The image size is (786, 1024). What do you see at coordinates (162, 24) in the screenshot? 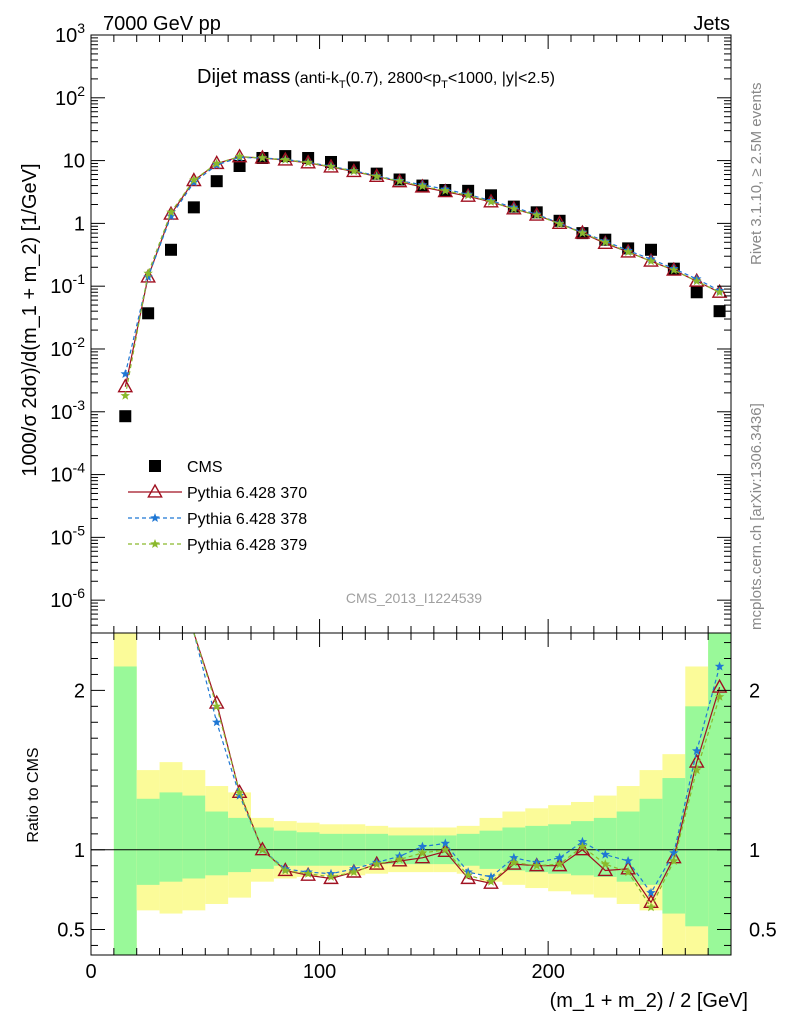
I see `header-left-label: 7000 GeV pp` at bounding box center [162, 24].